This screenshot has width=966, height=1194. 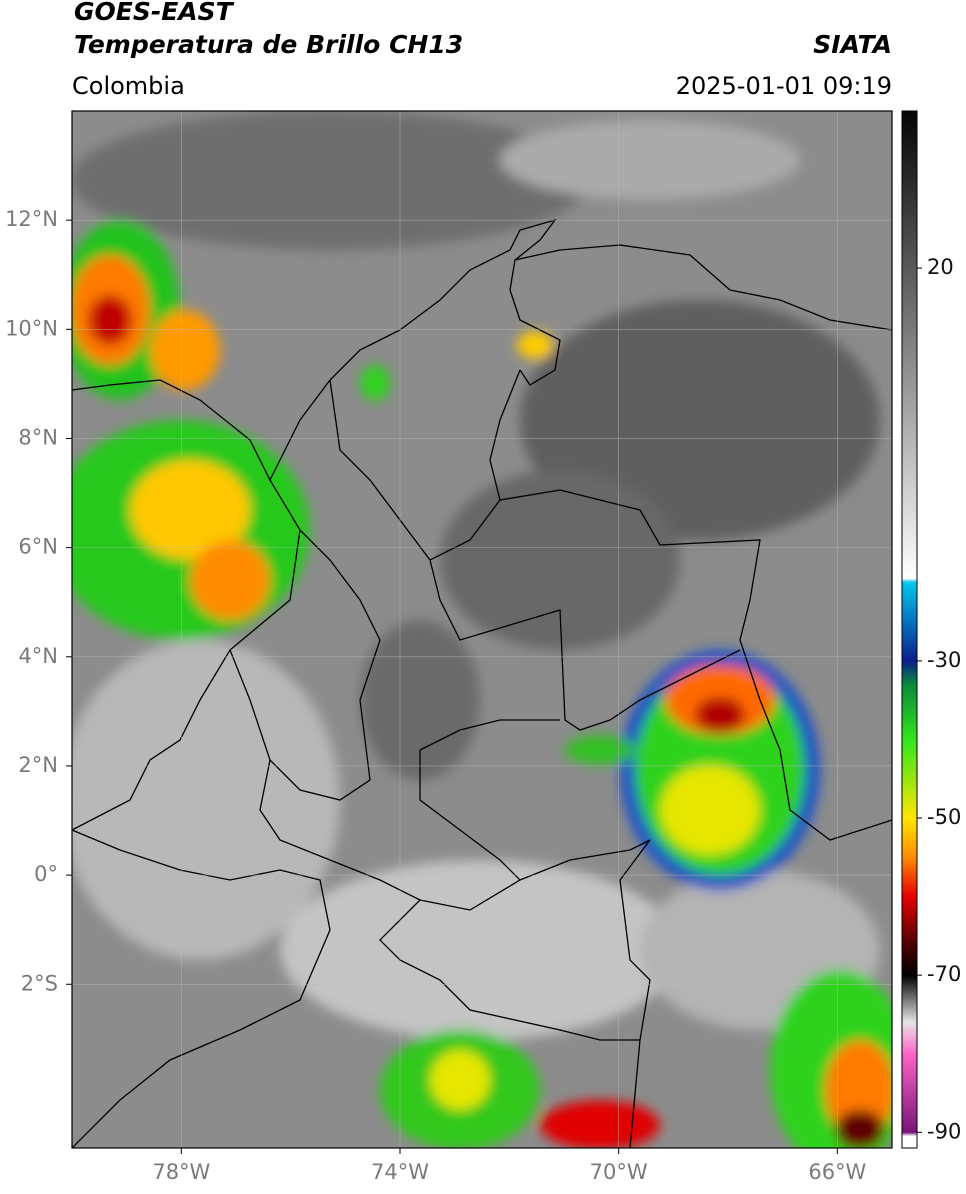 I want to click on colorbar-tick-label: -70, so click(x=944, y=974).